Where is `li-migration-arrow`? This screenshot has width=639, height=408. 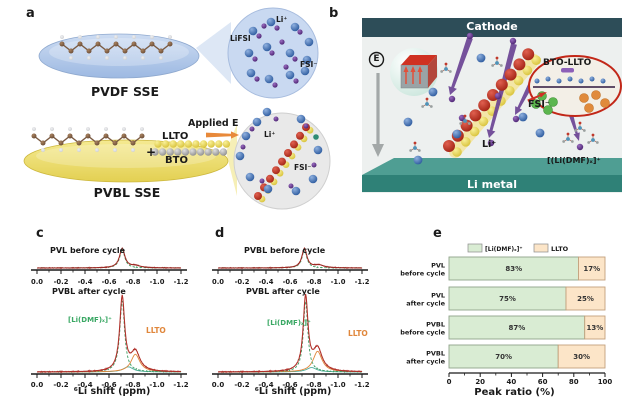
li-migration-arrow is located at coordinates (574, 127).